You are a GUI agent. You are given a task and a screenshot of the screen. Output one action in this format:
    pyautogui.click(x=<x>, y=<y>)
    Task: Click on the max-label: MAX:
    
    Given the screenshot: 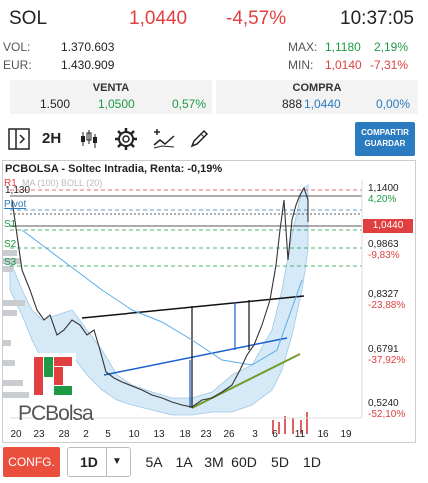 What is the action you would take?
    pyautogui.click(x=303, y=47)
    